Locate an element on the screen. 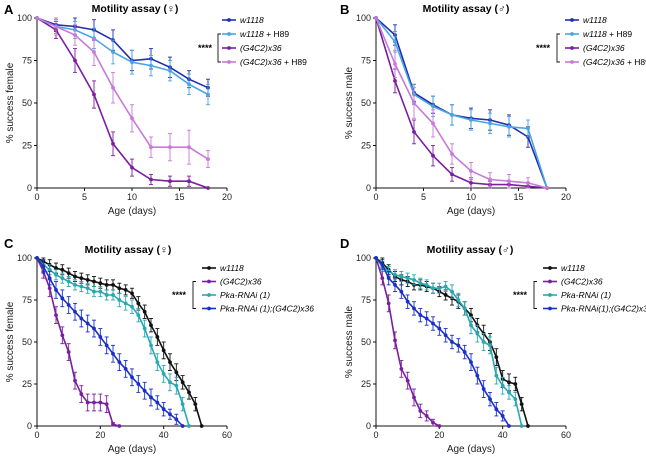 This screenshot has height=464, width=646. x-tick-label: 40 is located at coordinates (164, 435).